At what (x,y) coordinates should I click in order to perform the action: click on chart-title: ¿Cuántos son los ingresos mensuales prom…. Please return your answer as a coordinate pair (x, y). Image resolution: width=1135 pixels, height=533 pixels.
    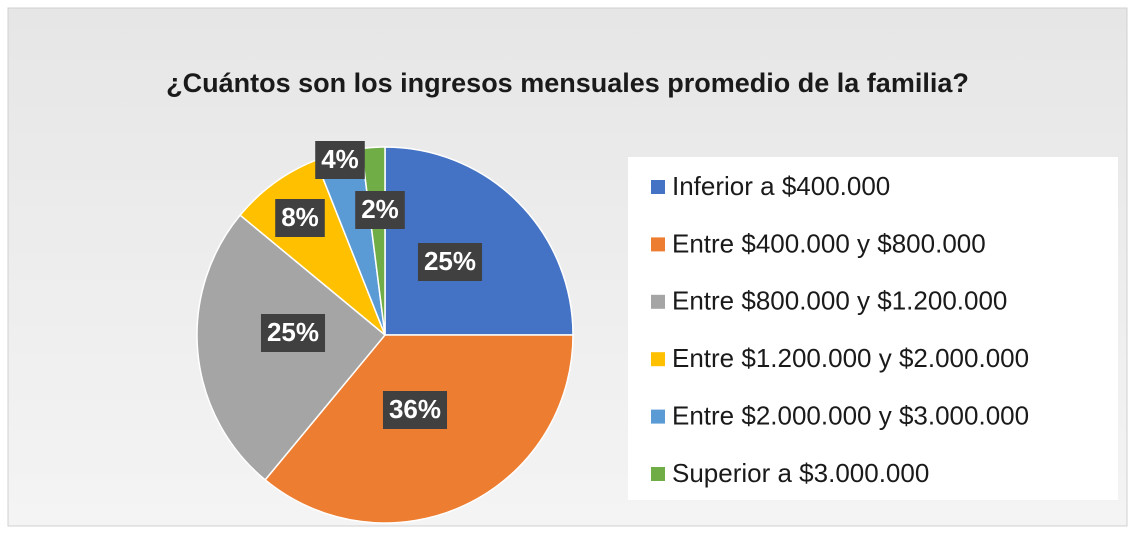
    Looking at the image, I should click on (567, 83).